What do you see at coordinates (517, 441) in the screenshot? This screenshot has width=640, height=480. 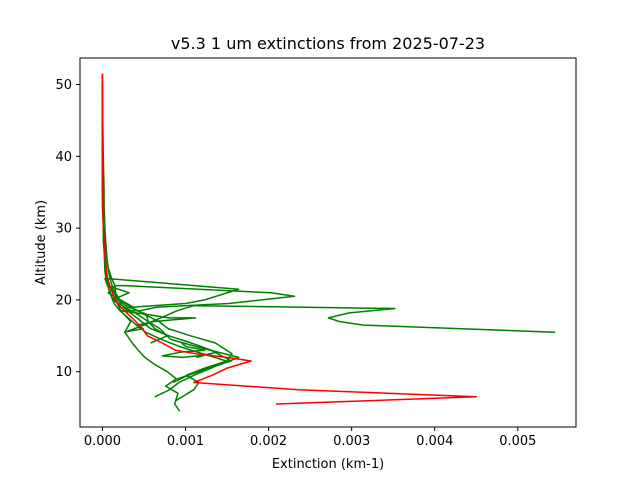 I see `x-tick-label: 0.005` at bounding box center [517, 441].